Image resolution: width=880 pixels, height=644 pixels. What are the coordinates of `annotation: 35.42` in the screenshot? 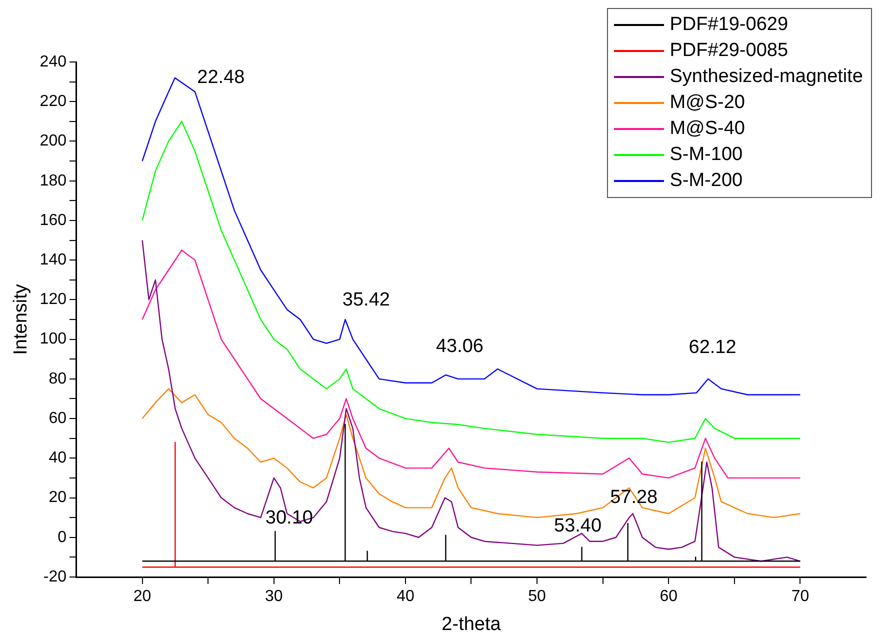 It's located at (366, 300).